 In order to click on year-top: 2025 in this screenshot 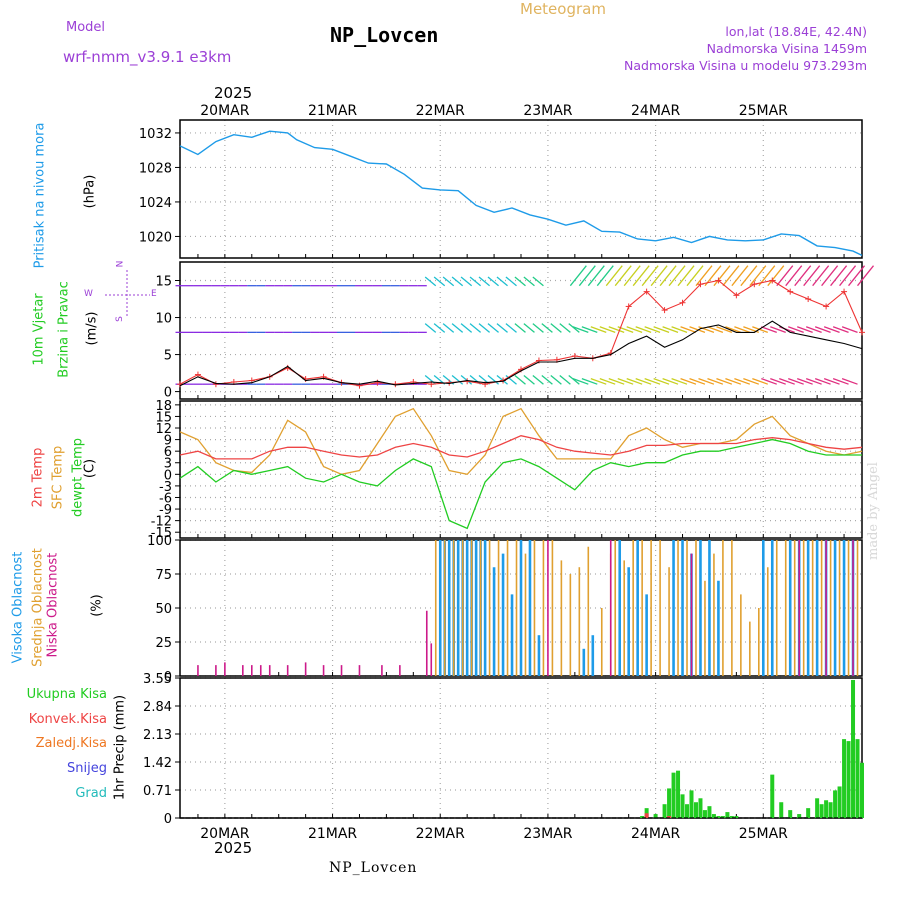, I will do `click(233, 93)`.